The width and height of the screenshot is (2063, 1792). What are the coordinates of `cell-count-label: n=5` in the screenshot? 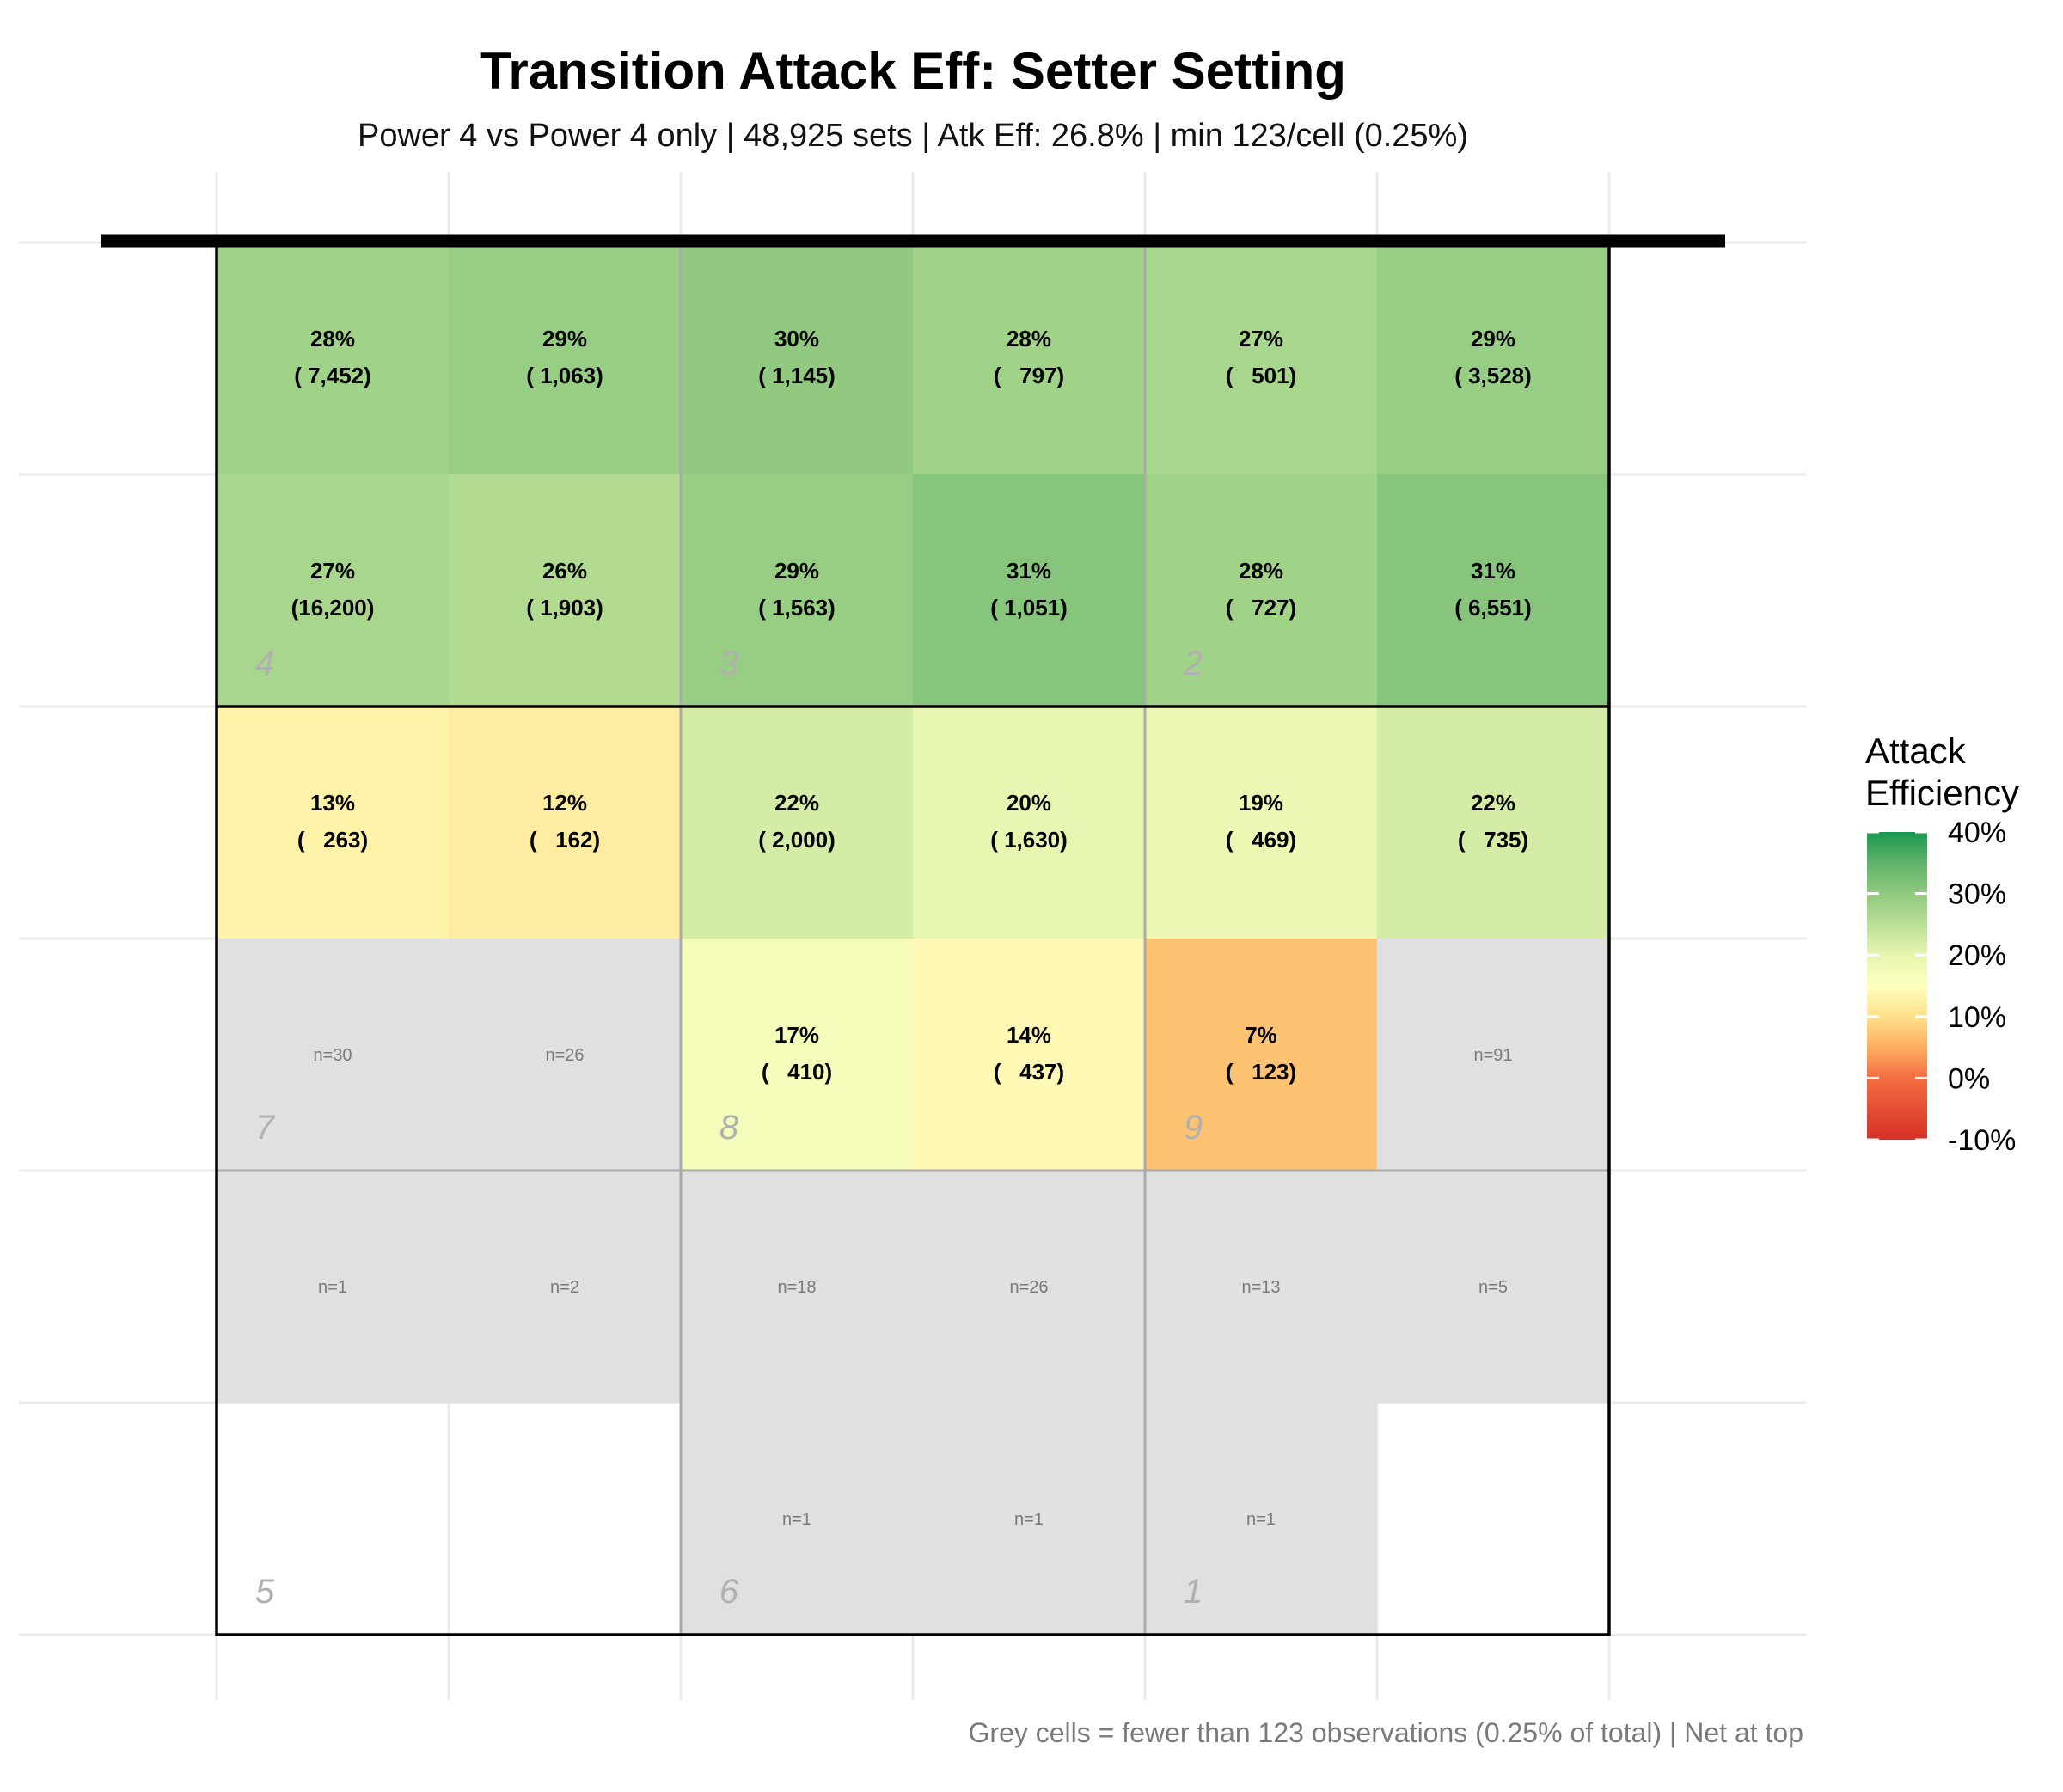 It's located at (1493, 1287).